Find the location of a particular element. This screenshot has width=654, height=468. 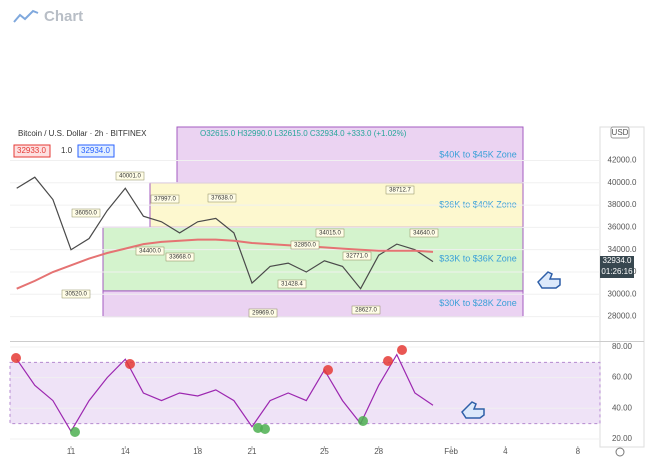

currency: USD is located at coordinates (620, 132).